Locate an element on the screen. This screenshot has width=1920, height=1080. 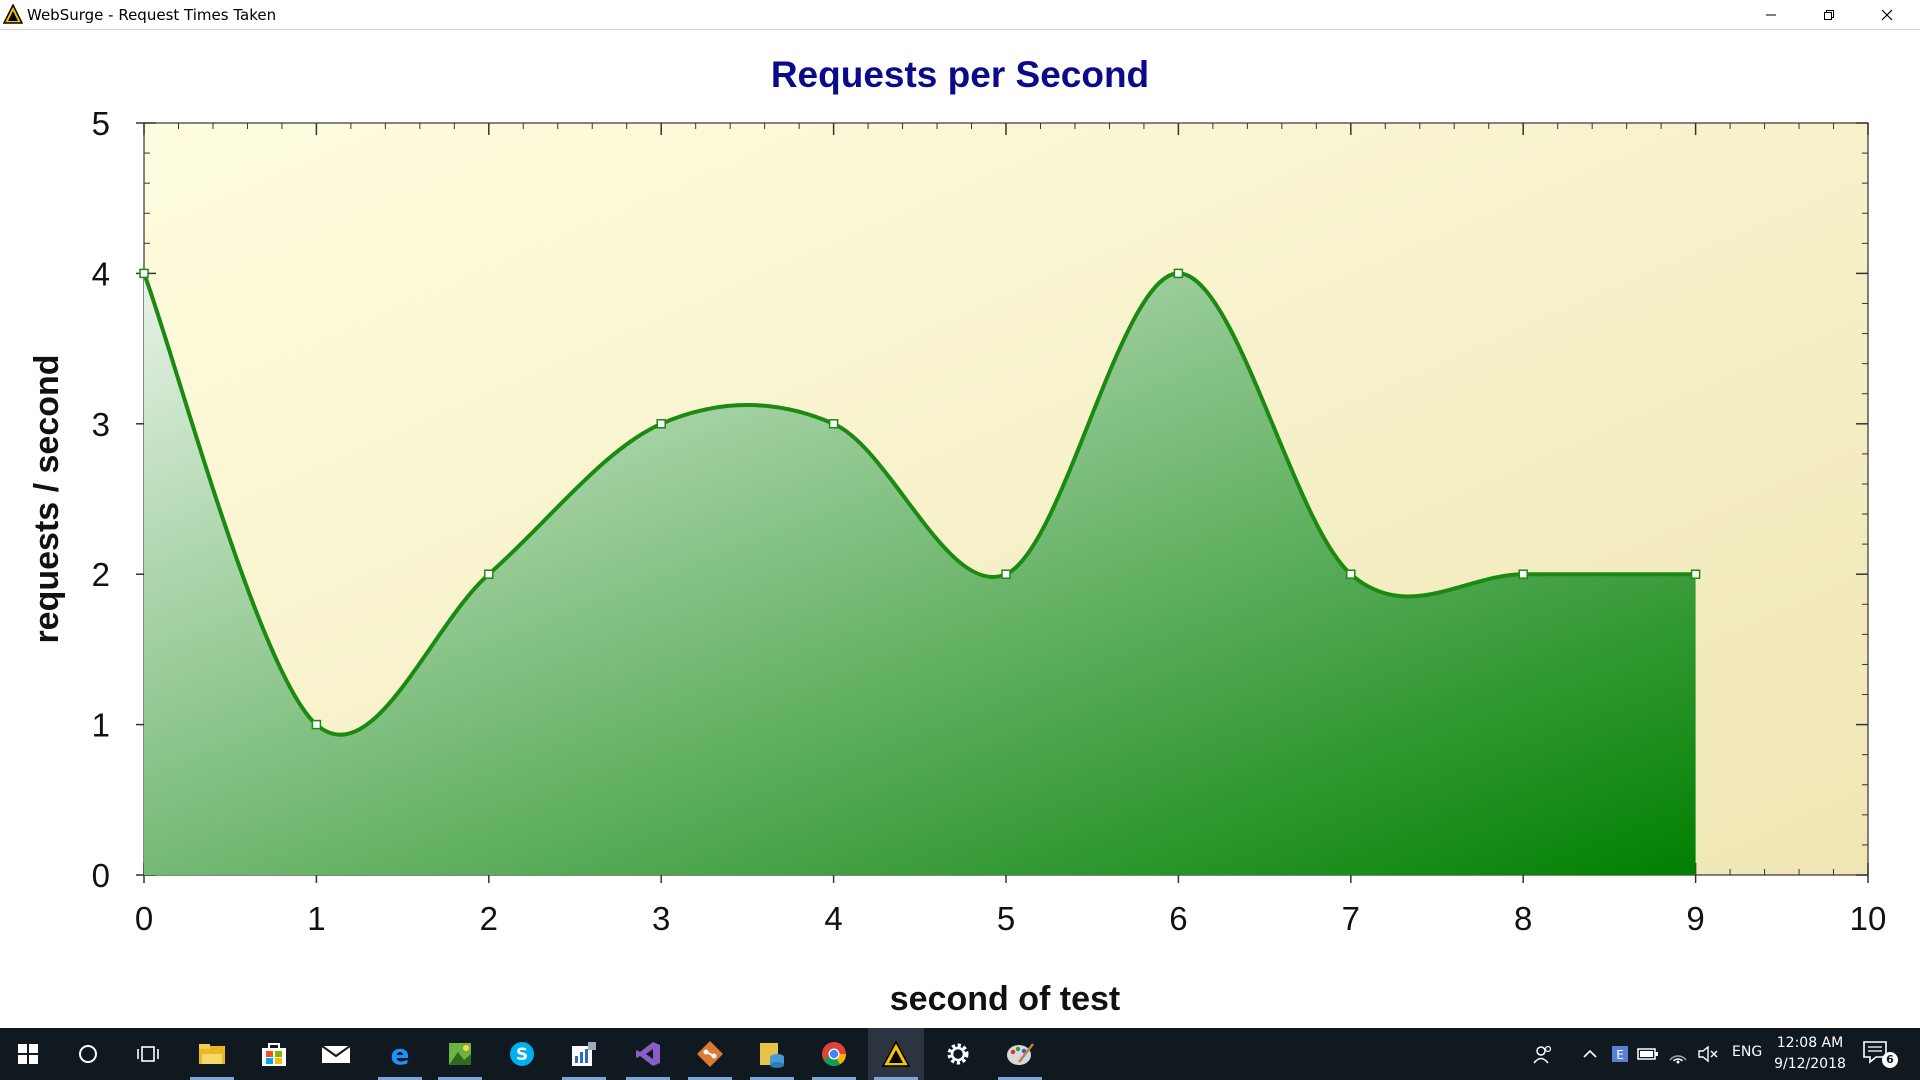
task-view-icon is located at coordinates (148, 1054).